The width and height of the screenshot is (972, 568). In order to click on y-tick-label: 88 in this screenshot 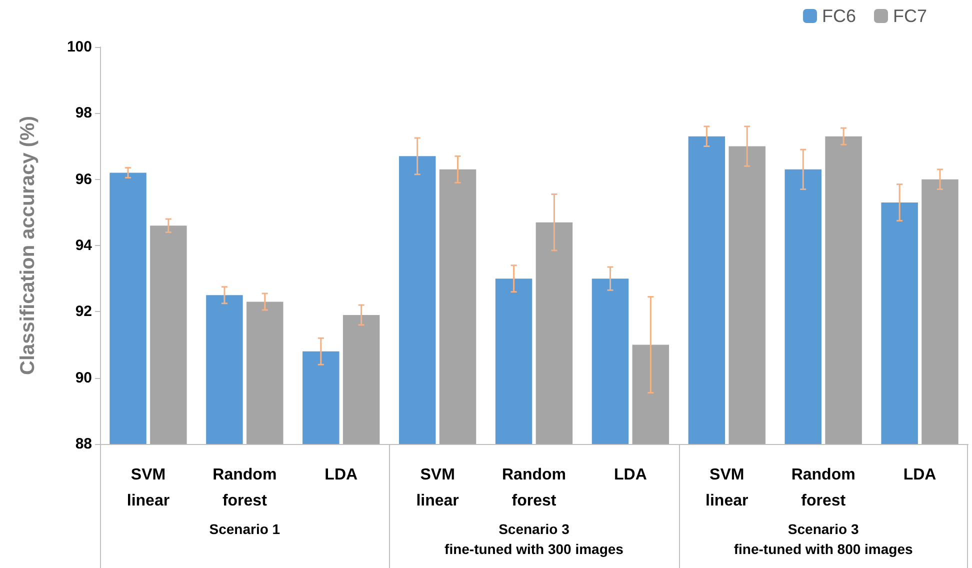, I will do `click(83, 444)`.